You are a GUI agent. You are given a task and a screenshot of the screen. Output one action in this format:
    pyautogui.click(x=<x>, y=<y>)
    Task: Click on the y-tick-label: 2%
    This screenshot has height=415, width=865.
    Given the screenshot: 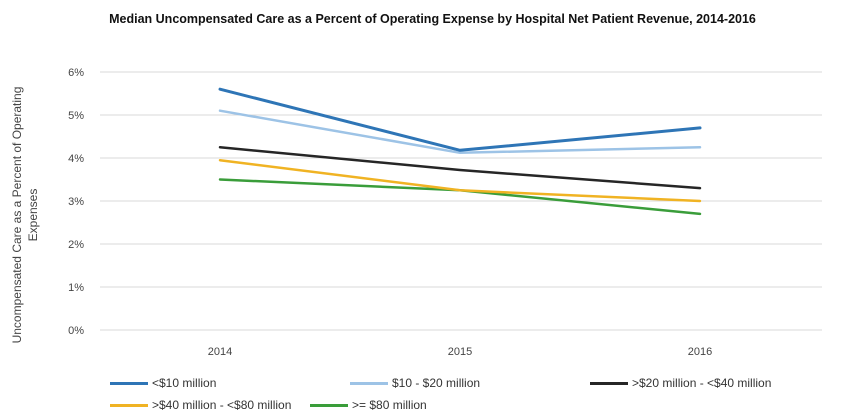 What is the action you would take?
    pyautogui.click(x=76, y=245)
    